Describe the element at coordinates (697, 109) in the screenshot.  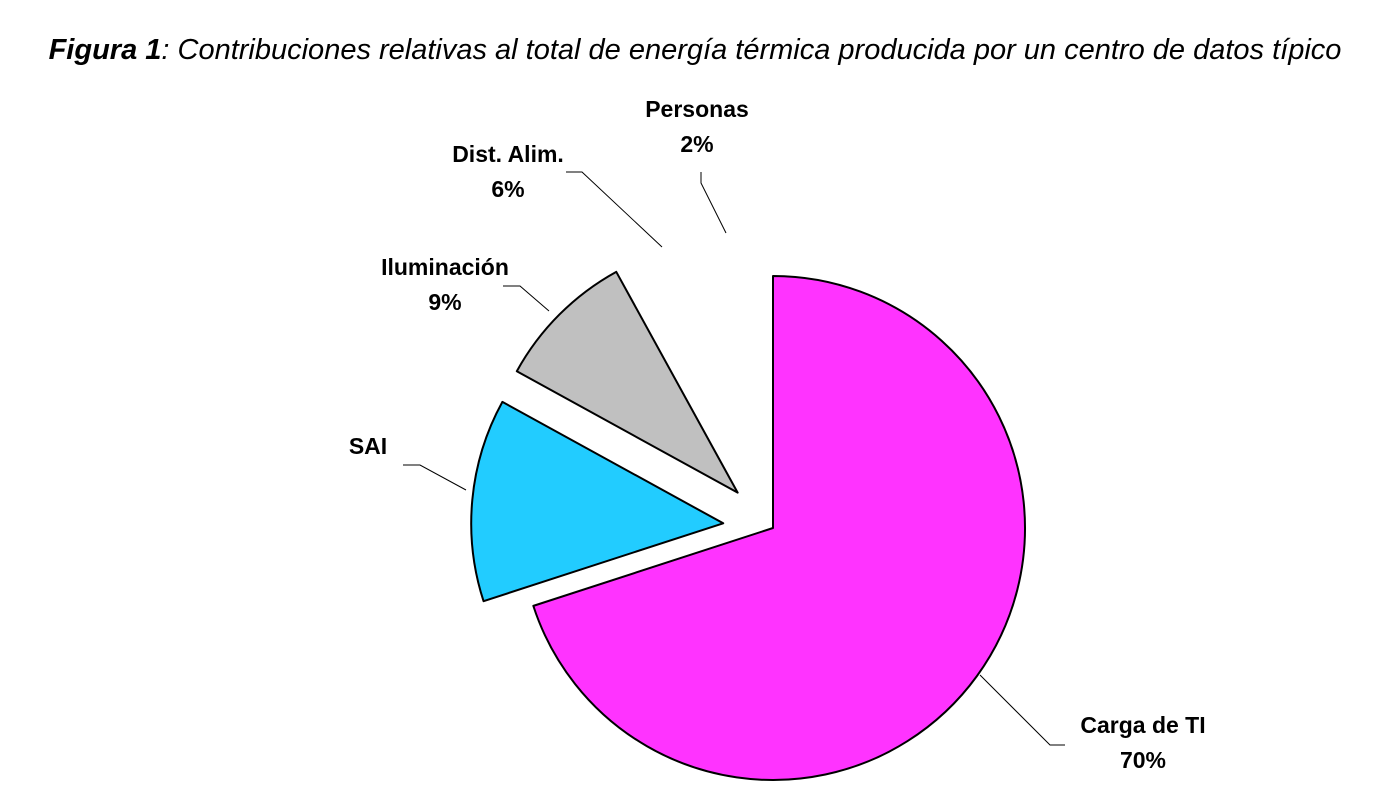
I see `slice-label-personas: Personas` at that location.